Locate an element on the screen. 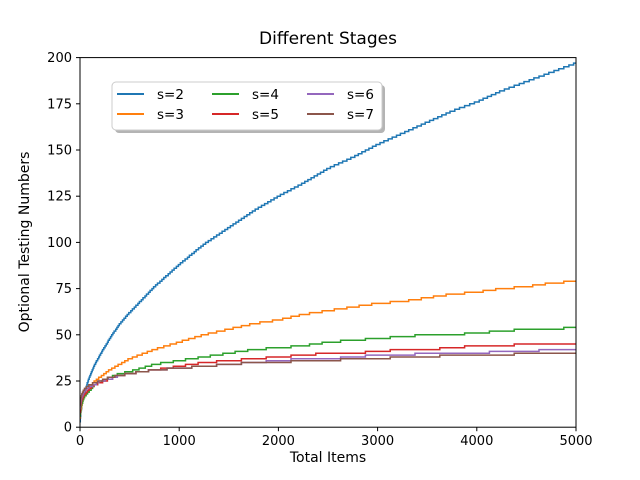  x-axis-label: Total Items is located at coordinates (327, 458).